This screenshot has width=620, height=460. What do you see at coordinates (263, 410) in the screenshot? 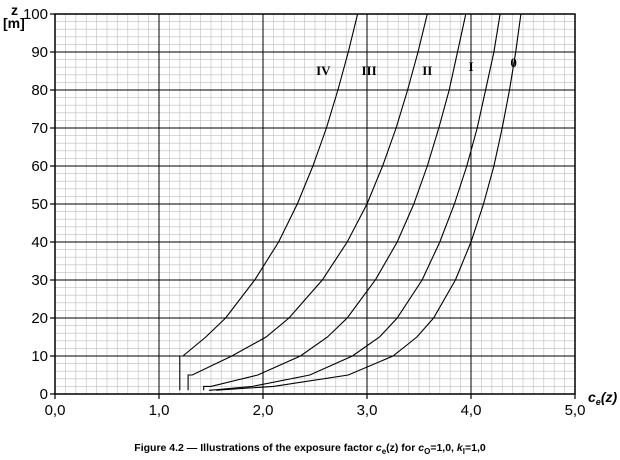
I see `x-tick-label: 2,0` at bounding box center [263, 410].